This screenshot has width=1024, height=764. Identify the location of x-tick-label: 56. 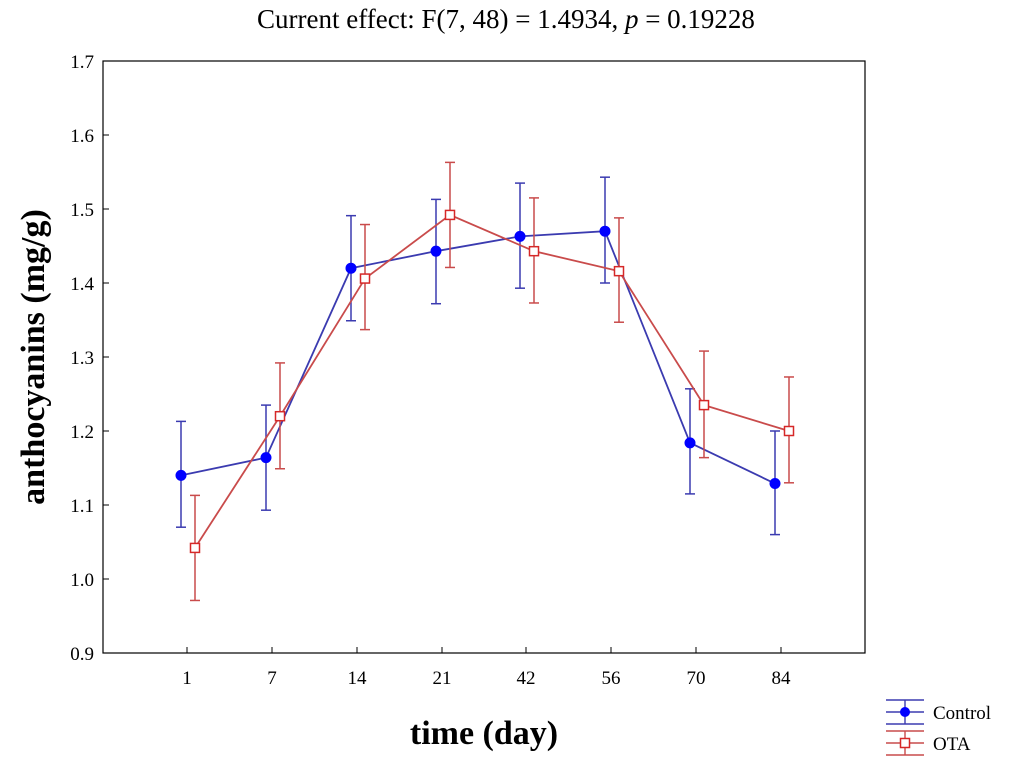
(611, 678).